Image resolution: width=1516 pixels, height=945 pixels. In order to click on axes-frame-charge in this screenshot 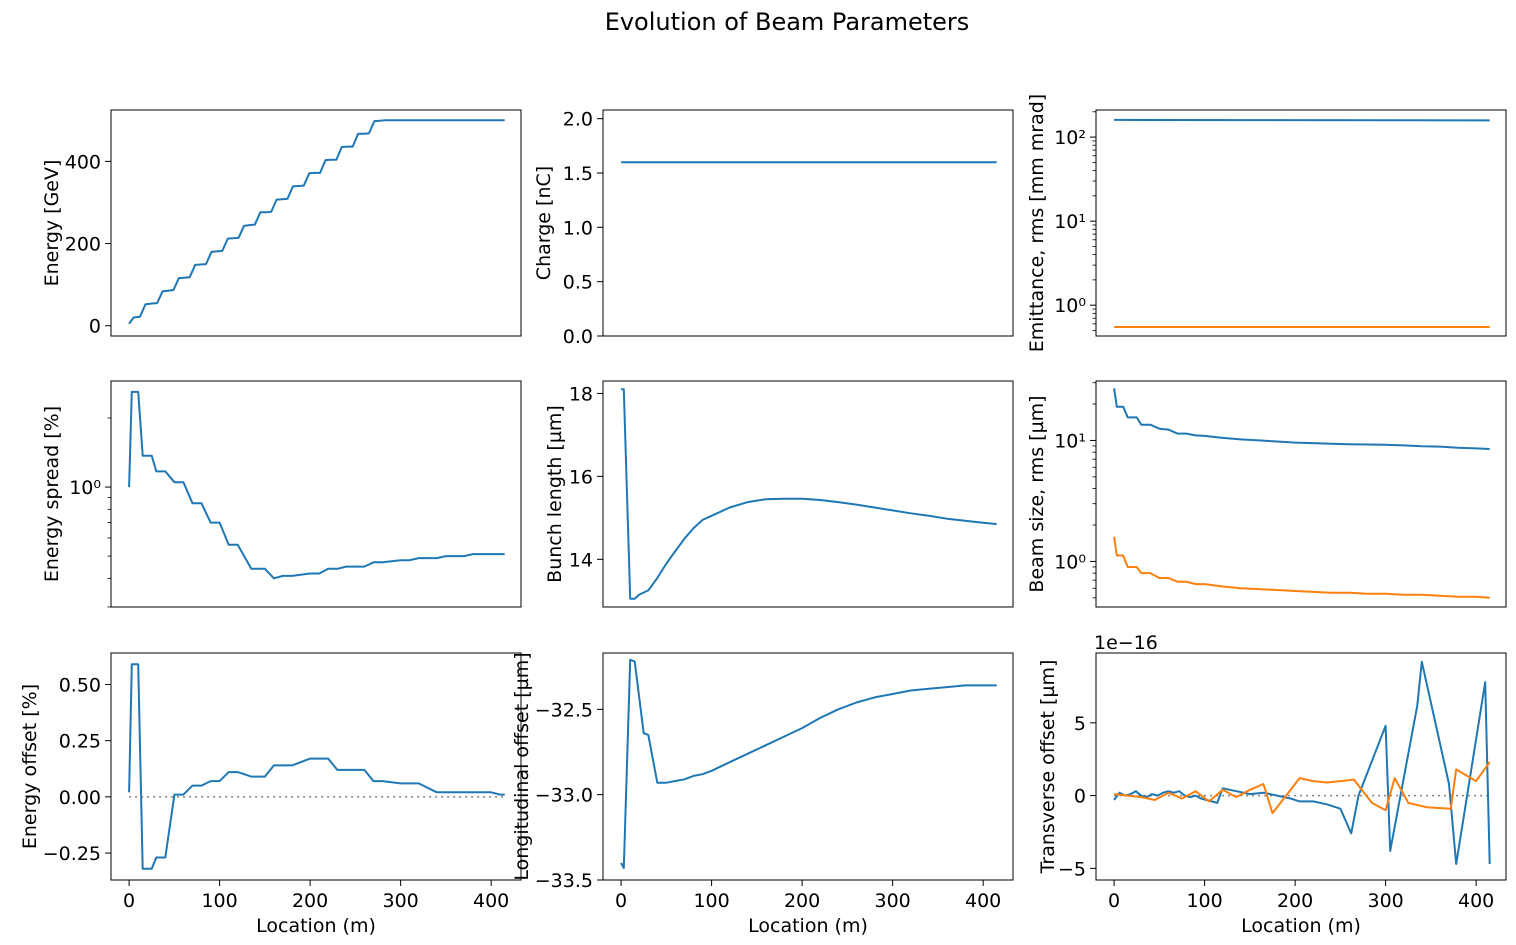, I will do `click(808, 223)`.